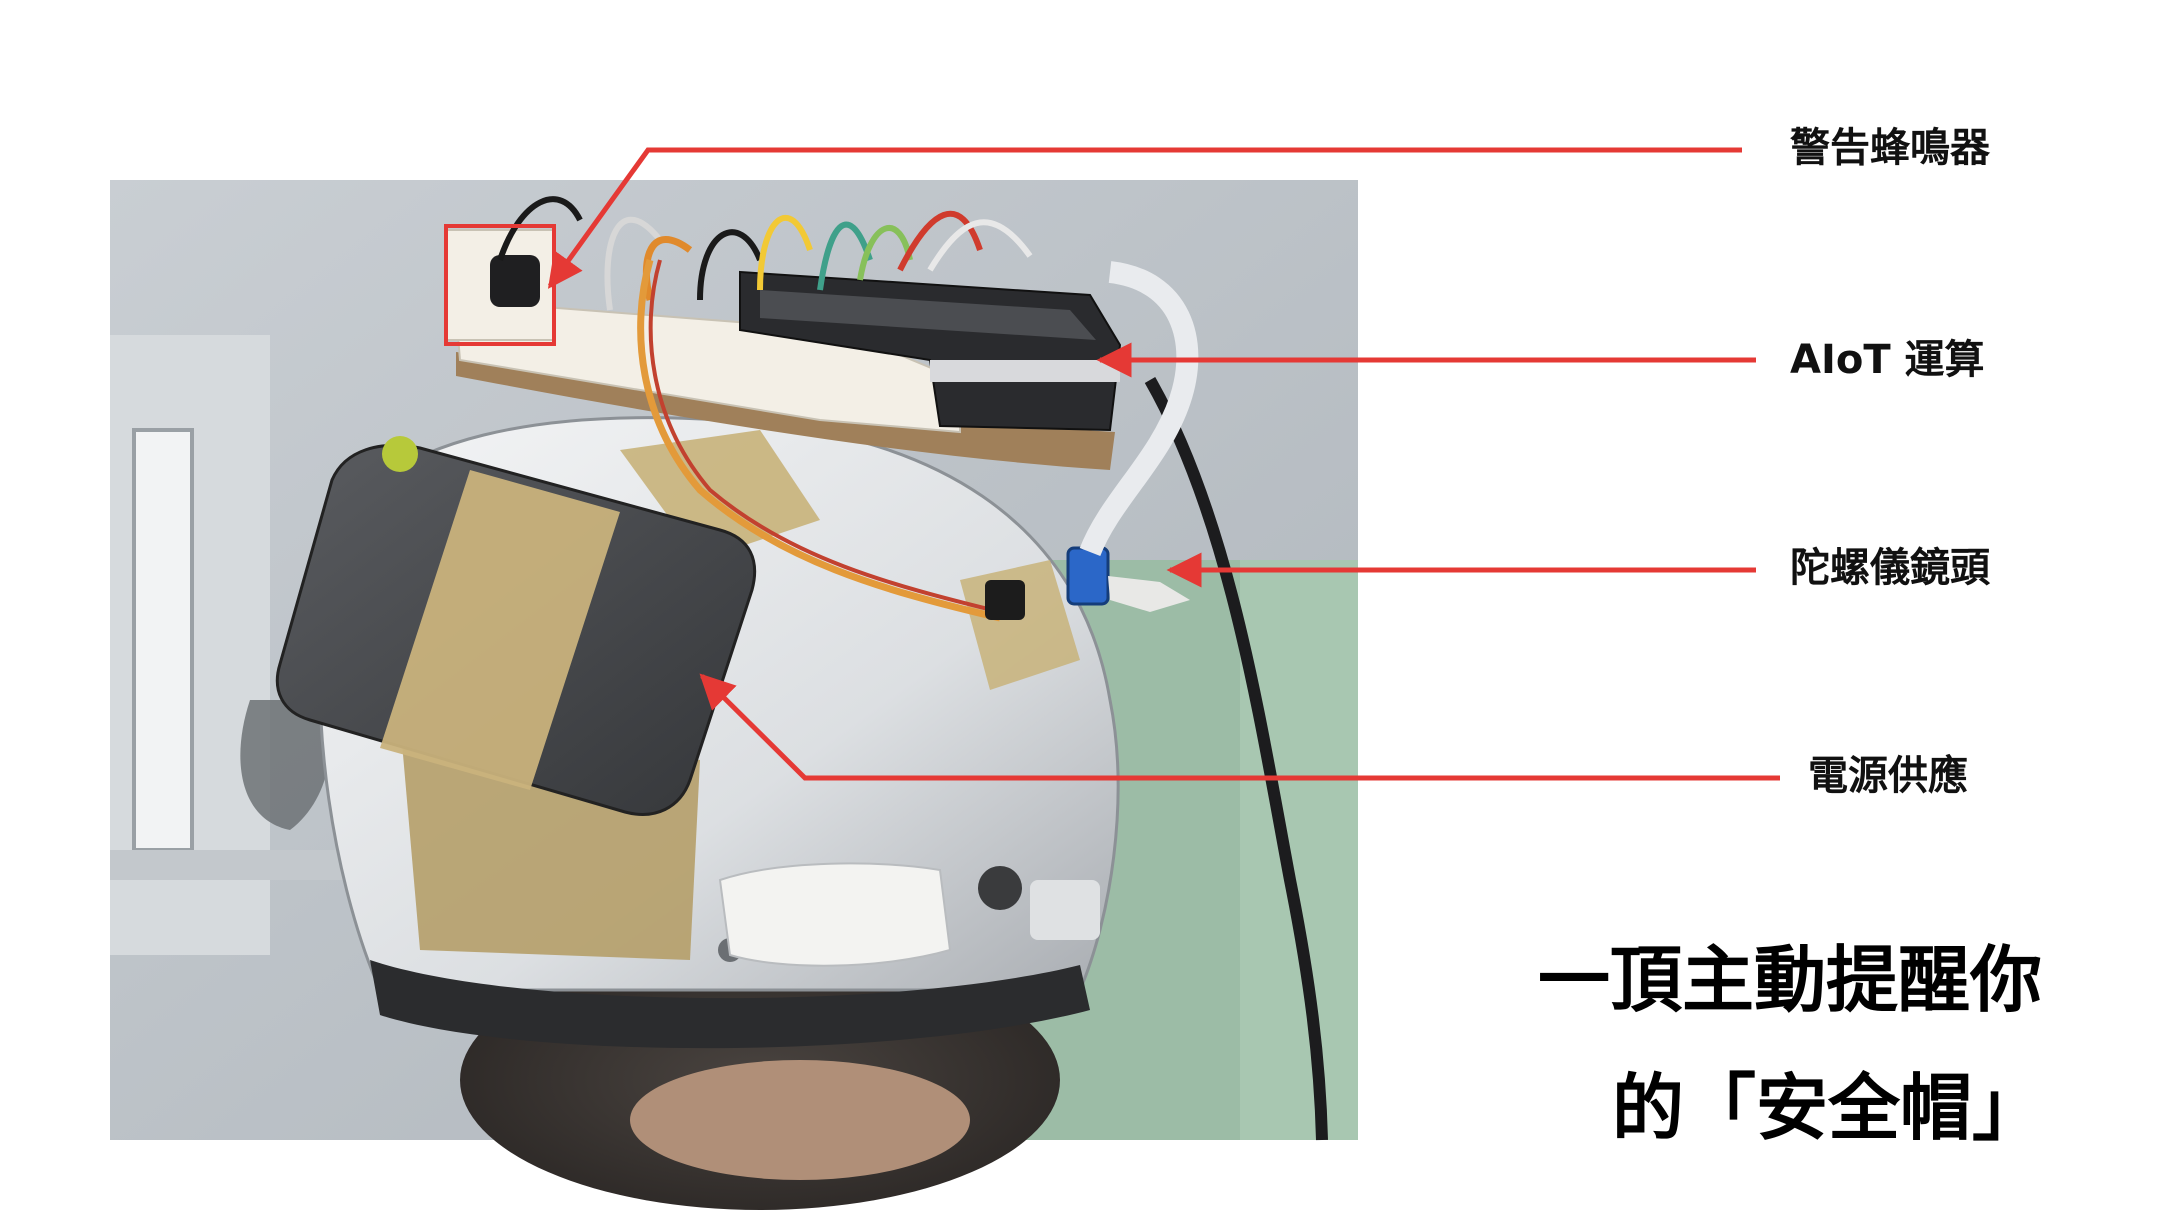 Image resolution: width=2182 pixels, height=1224 pixels. What do you see at coordinates (1239, 727) in the screenshot?
I see `arrow-power` at bounding box center [1239, 727].